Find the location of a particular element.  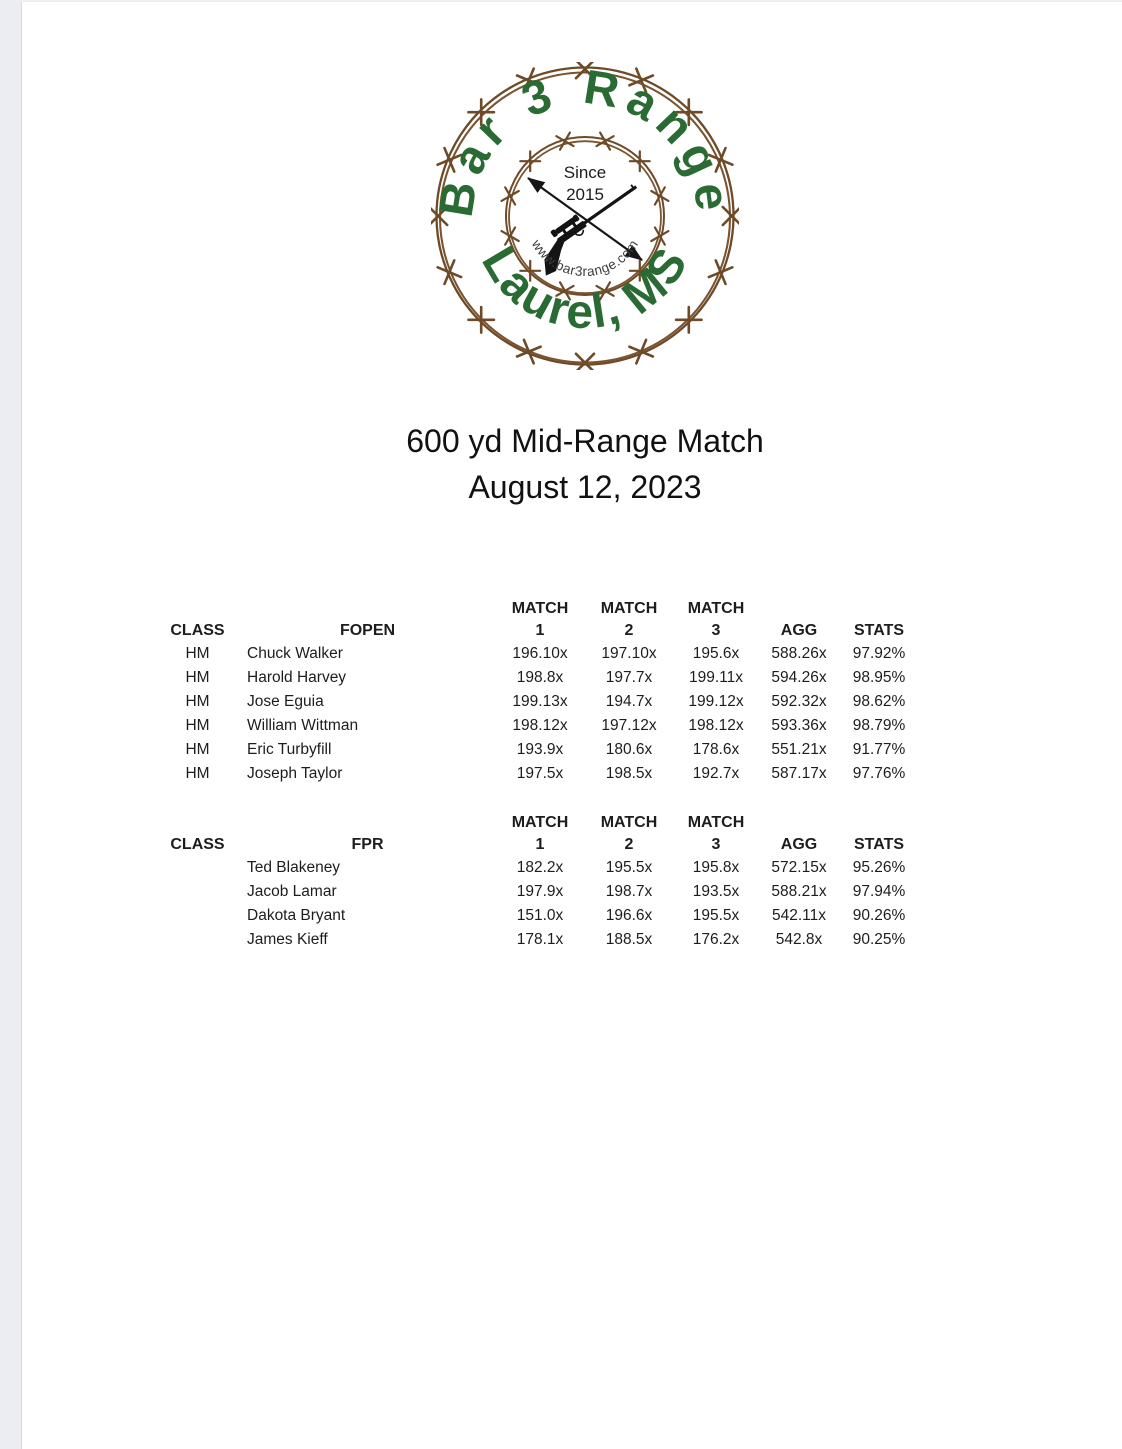

page-title: 600 yd Mid-Range Match August 12, 2023 is located at coordinates (585, 464).